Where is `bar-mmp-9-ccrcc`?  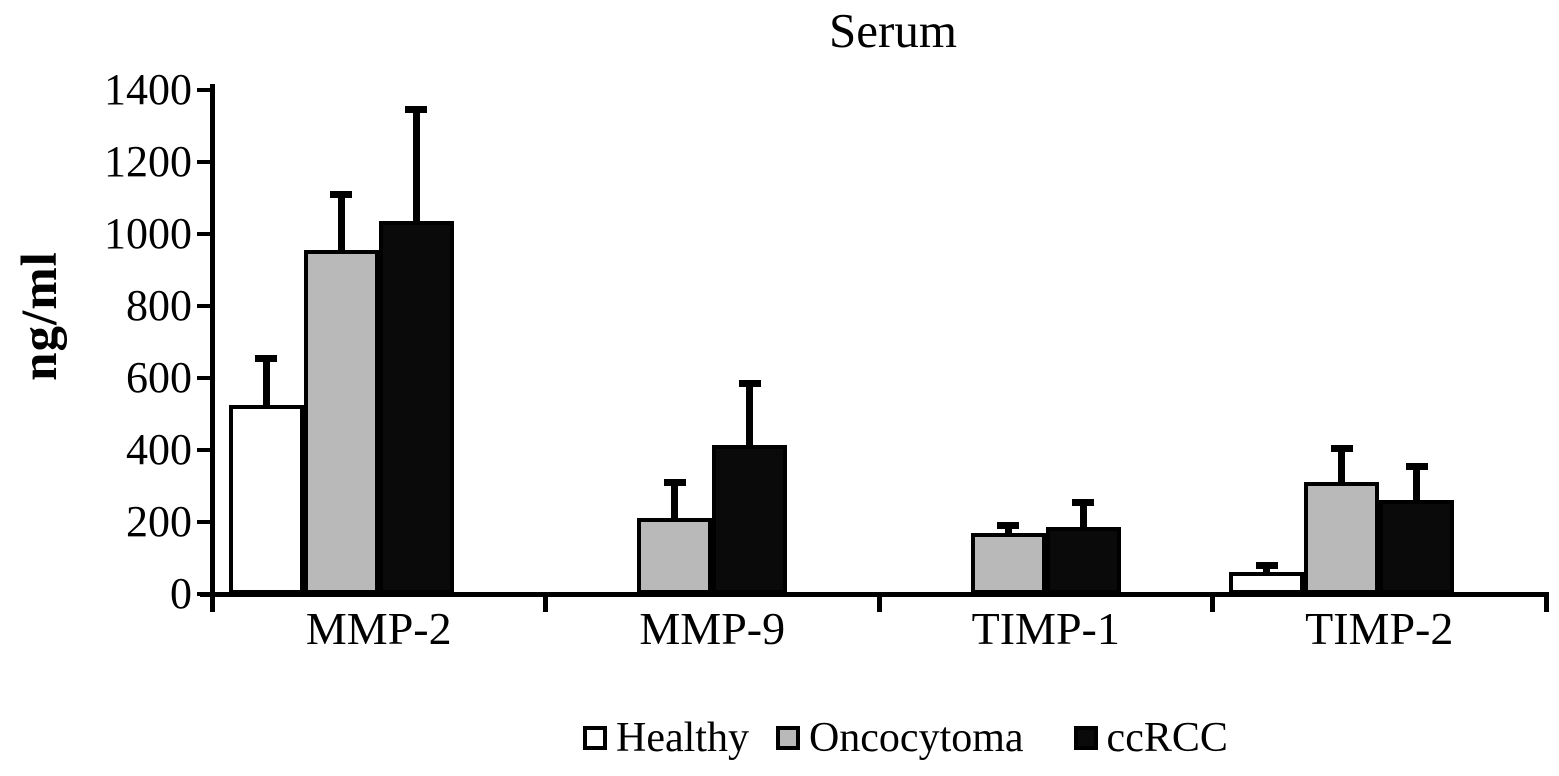 bar-mmp-9-ccrcc is located at coordinates (750, 519).